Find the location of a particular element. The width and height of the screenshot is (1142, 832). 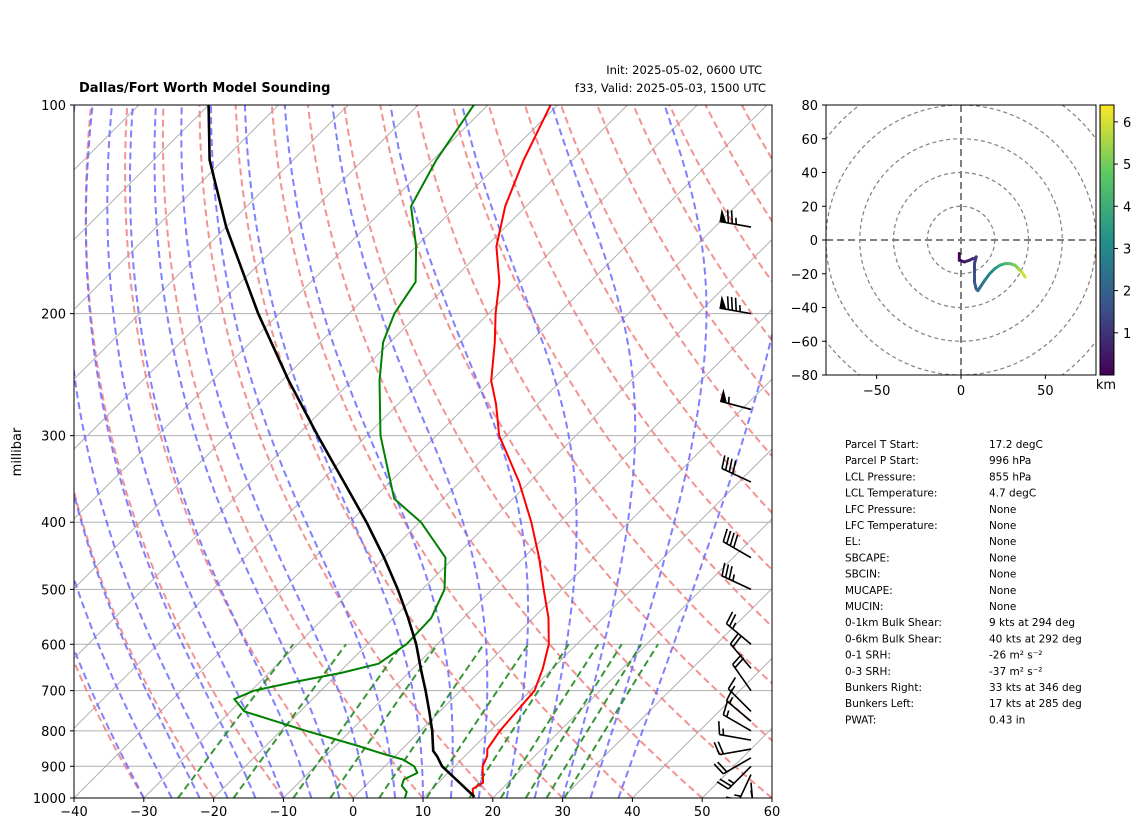

parameter-label: MUCAPE: is located at coordinates (869, 591).